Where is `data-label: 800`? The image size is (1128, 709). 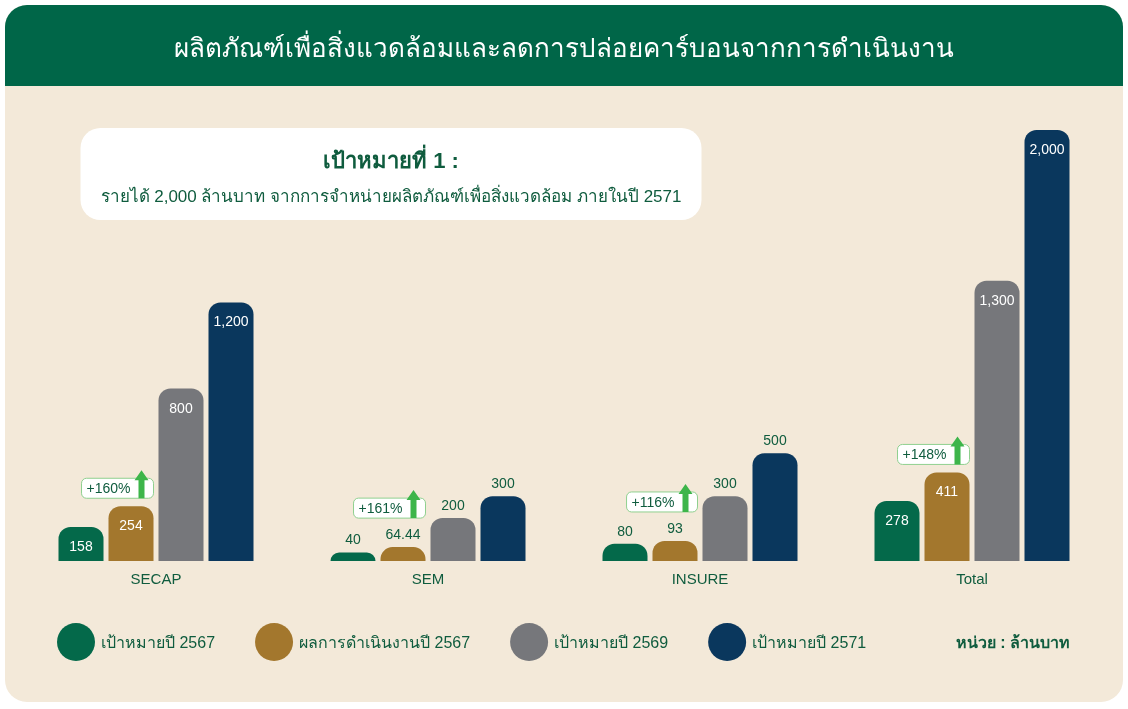
data-label: 800 is located at coordinates (181, 407).